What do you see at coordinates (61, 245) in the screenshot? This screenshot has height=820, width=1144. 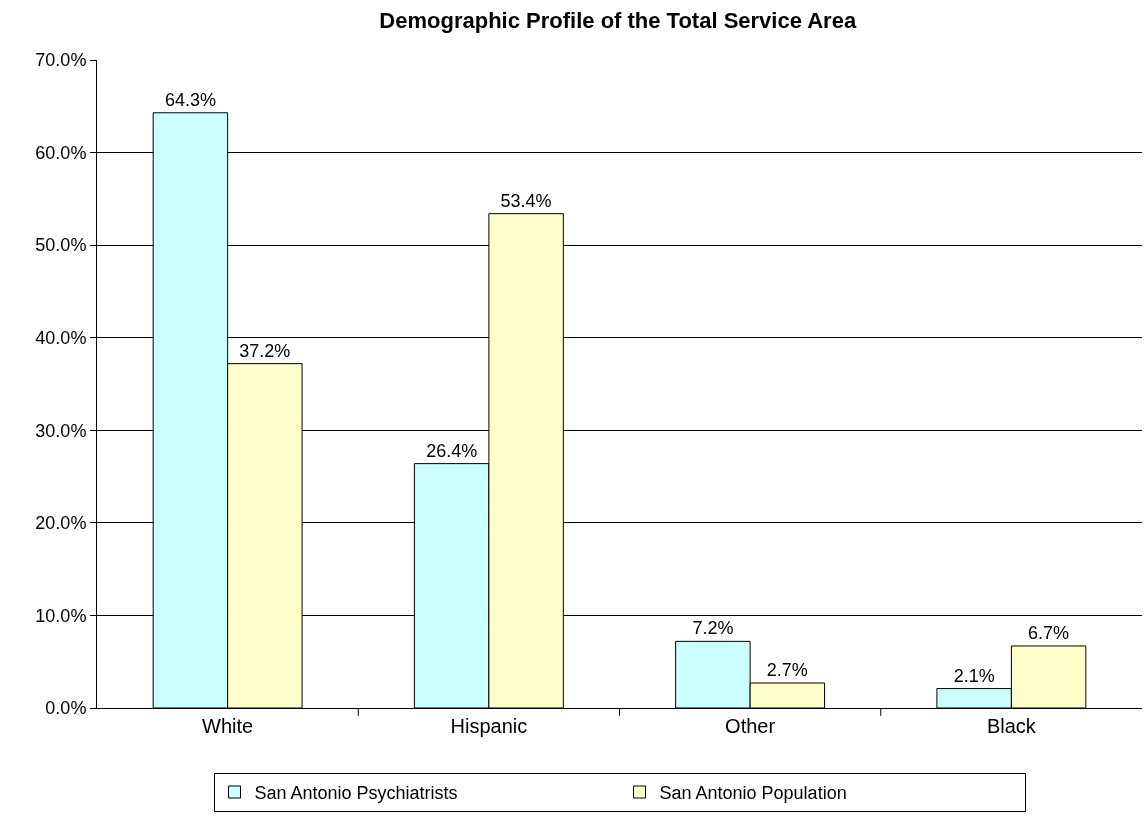 I see `y-tick-label: 50.0%` at bounding box center [61, 245].